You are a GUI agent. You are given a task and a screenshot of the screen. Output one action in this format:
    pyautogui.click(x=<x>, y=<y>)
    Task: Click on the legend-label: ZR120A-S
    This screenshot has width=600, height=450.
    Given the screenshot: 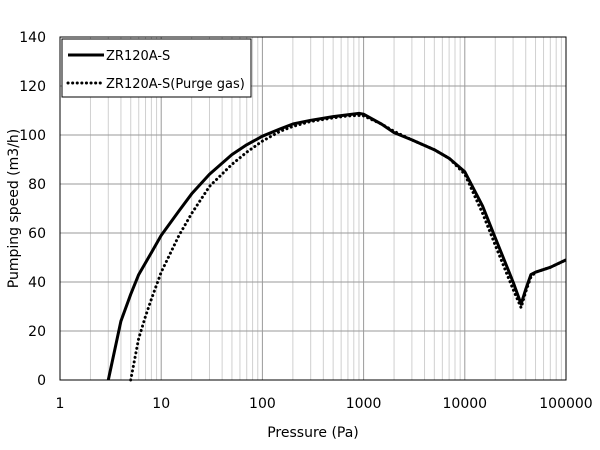 What is the action you would take?
    pyautogui.click(x=138, y=56)
    